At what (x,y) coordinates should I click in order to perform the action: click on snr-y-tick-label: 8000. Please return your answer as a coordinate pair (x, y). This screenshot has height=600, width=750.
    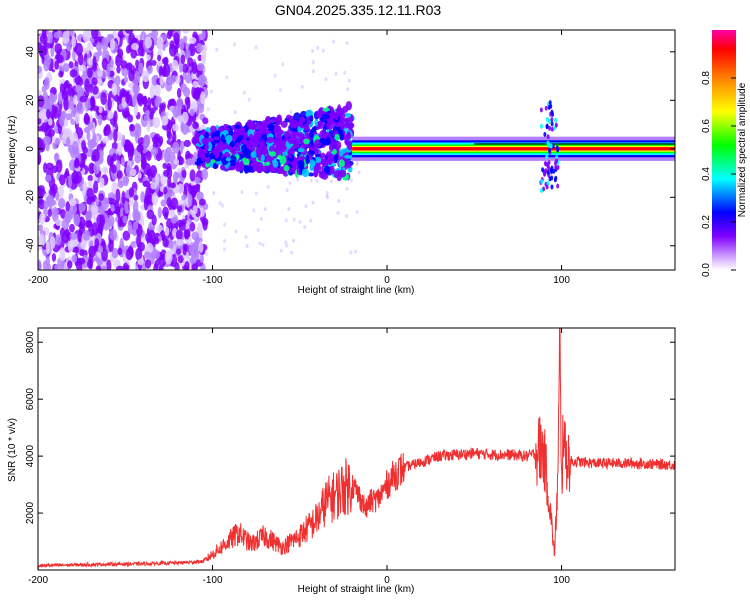
    Looking at the image, I should click on (30, 342).